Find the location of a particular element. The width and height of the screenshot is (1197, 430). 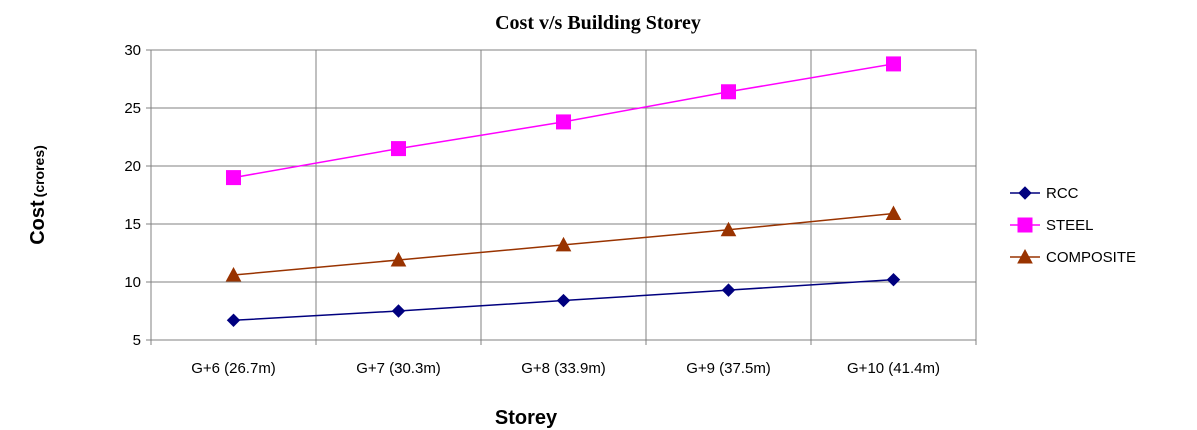

y-tick-label: 20 is located at coordinates (132, 166).